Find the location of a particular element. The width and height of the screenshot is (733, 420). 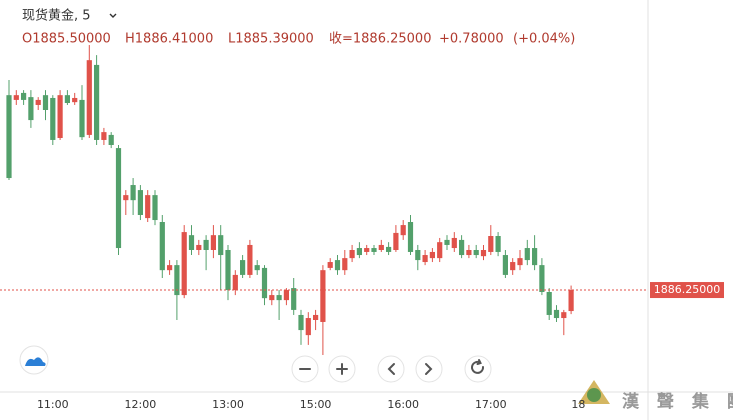

zoom-out is located at coordinates (305, 369).